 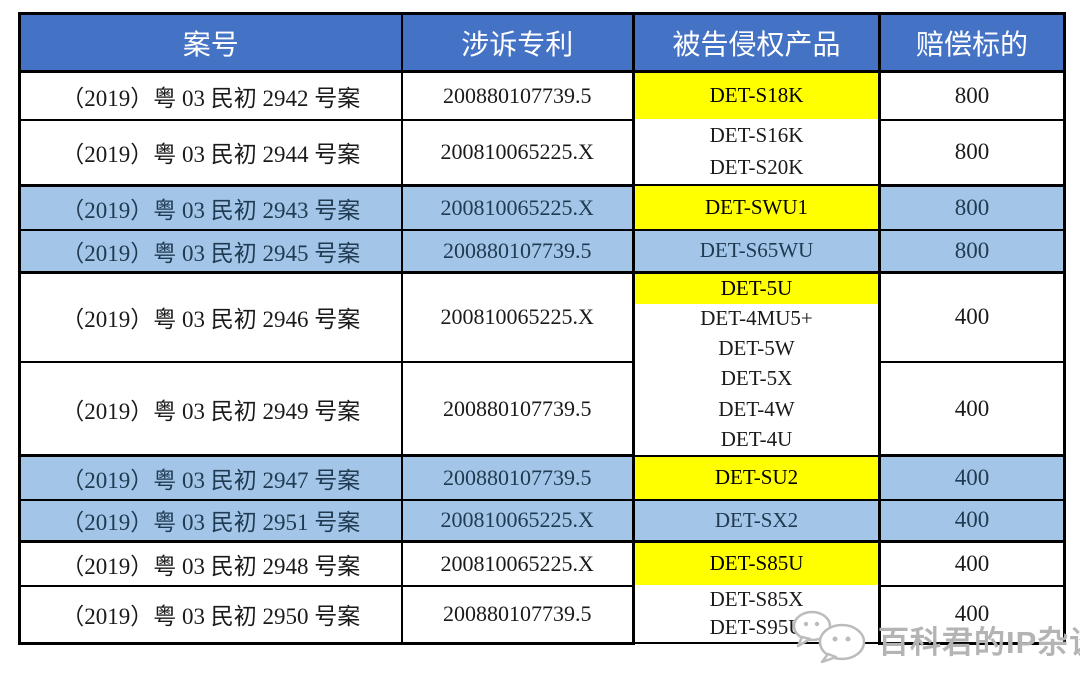 I want to click on product-line: DET-S20K, so click(x=756, y=167).